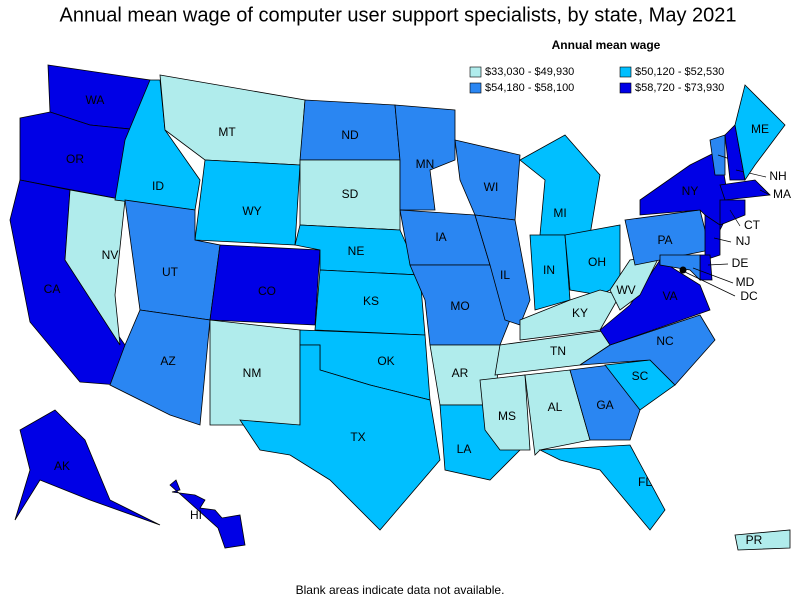 Image resolution: width=800 pixels, height=600 pixels. I want to click on state-label: KY, so click(580, 313).